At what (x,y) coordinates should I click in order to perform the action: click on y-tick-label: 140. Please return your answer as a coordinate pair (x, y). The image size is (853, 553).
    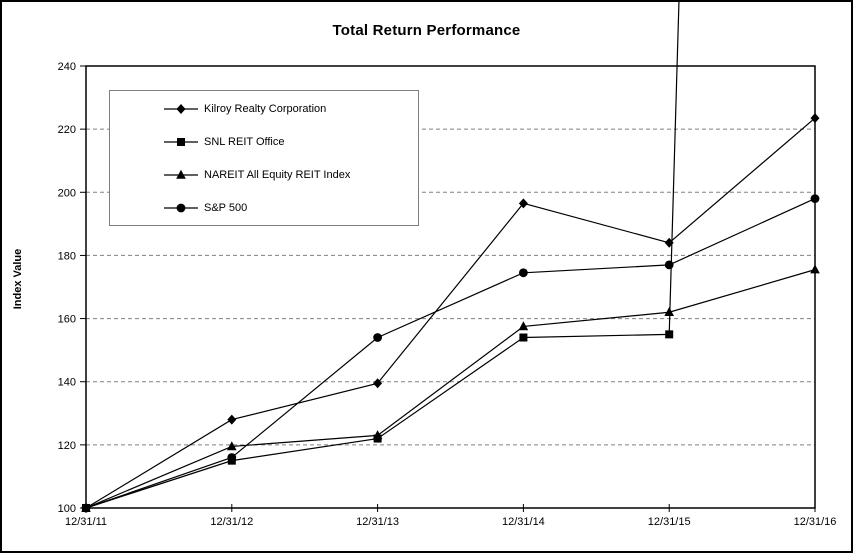
    Looking at the image, I should click on (67, 383).